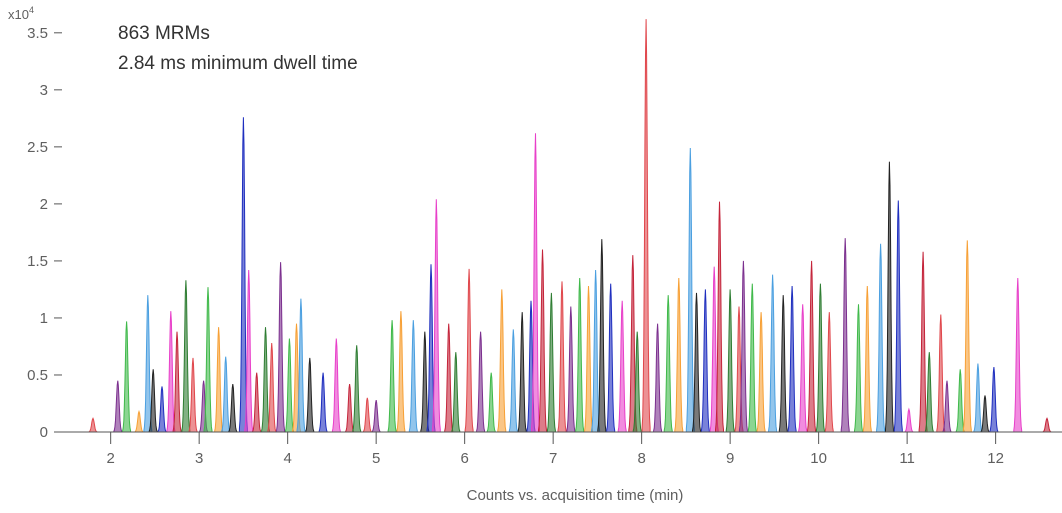 This screenshot has width=1062, height=513. What do you see at coordinates (31, 10) in the screenshot?
I see `y-multiplier-exponent: 4` at bounding box center [31, 10].